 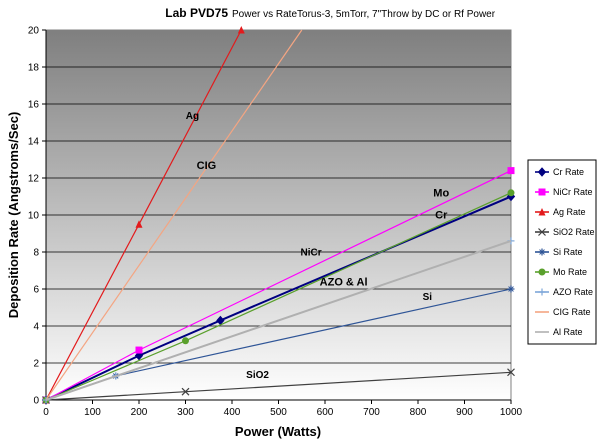 What do you see at coordinates (568, 332) in the screenshot?
I see `legend-label: Al Rate` at bounding box center [568, 332].